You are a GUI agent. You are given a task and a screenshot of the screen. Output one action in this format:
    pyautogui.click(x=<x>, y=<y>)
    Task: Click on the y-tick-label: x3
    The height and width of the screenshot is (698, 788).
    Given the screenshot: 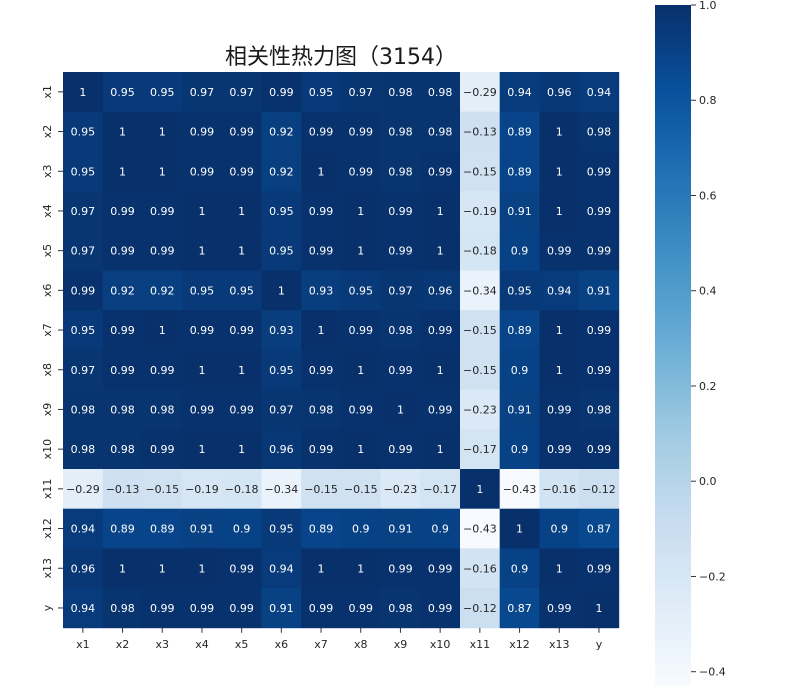 What is the action you would take?
    pyautogui.click(x=47, y=171)
    